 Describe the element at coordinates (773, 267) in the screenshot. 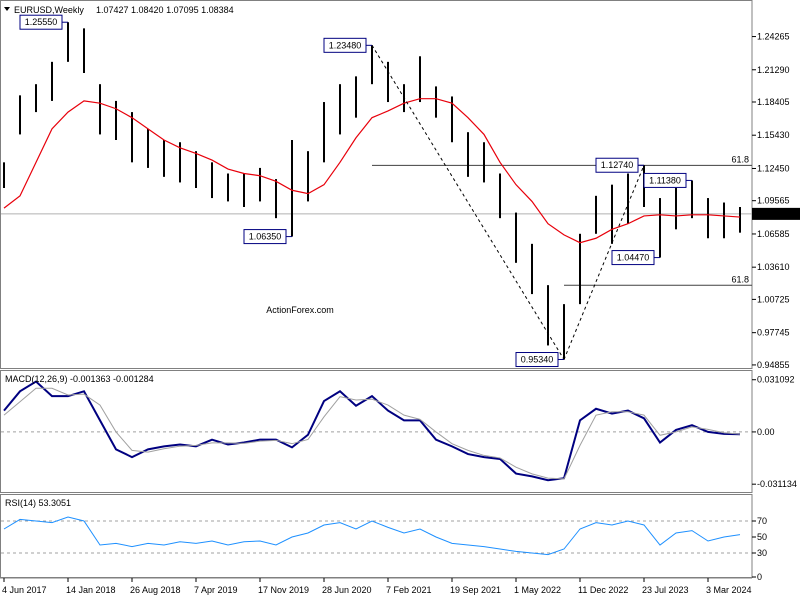

I see `y-tick-label: 1.03610` at that location.